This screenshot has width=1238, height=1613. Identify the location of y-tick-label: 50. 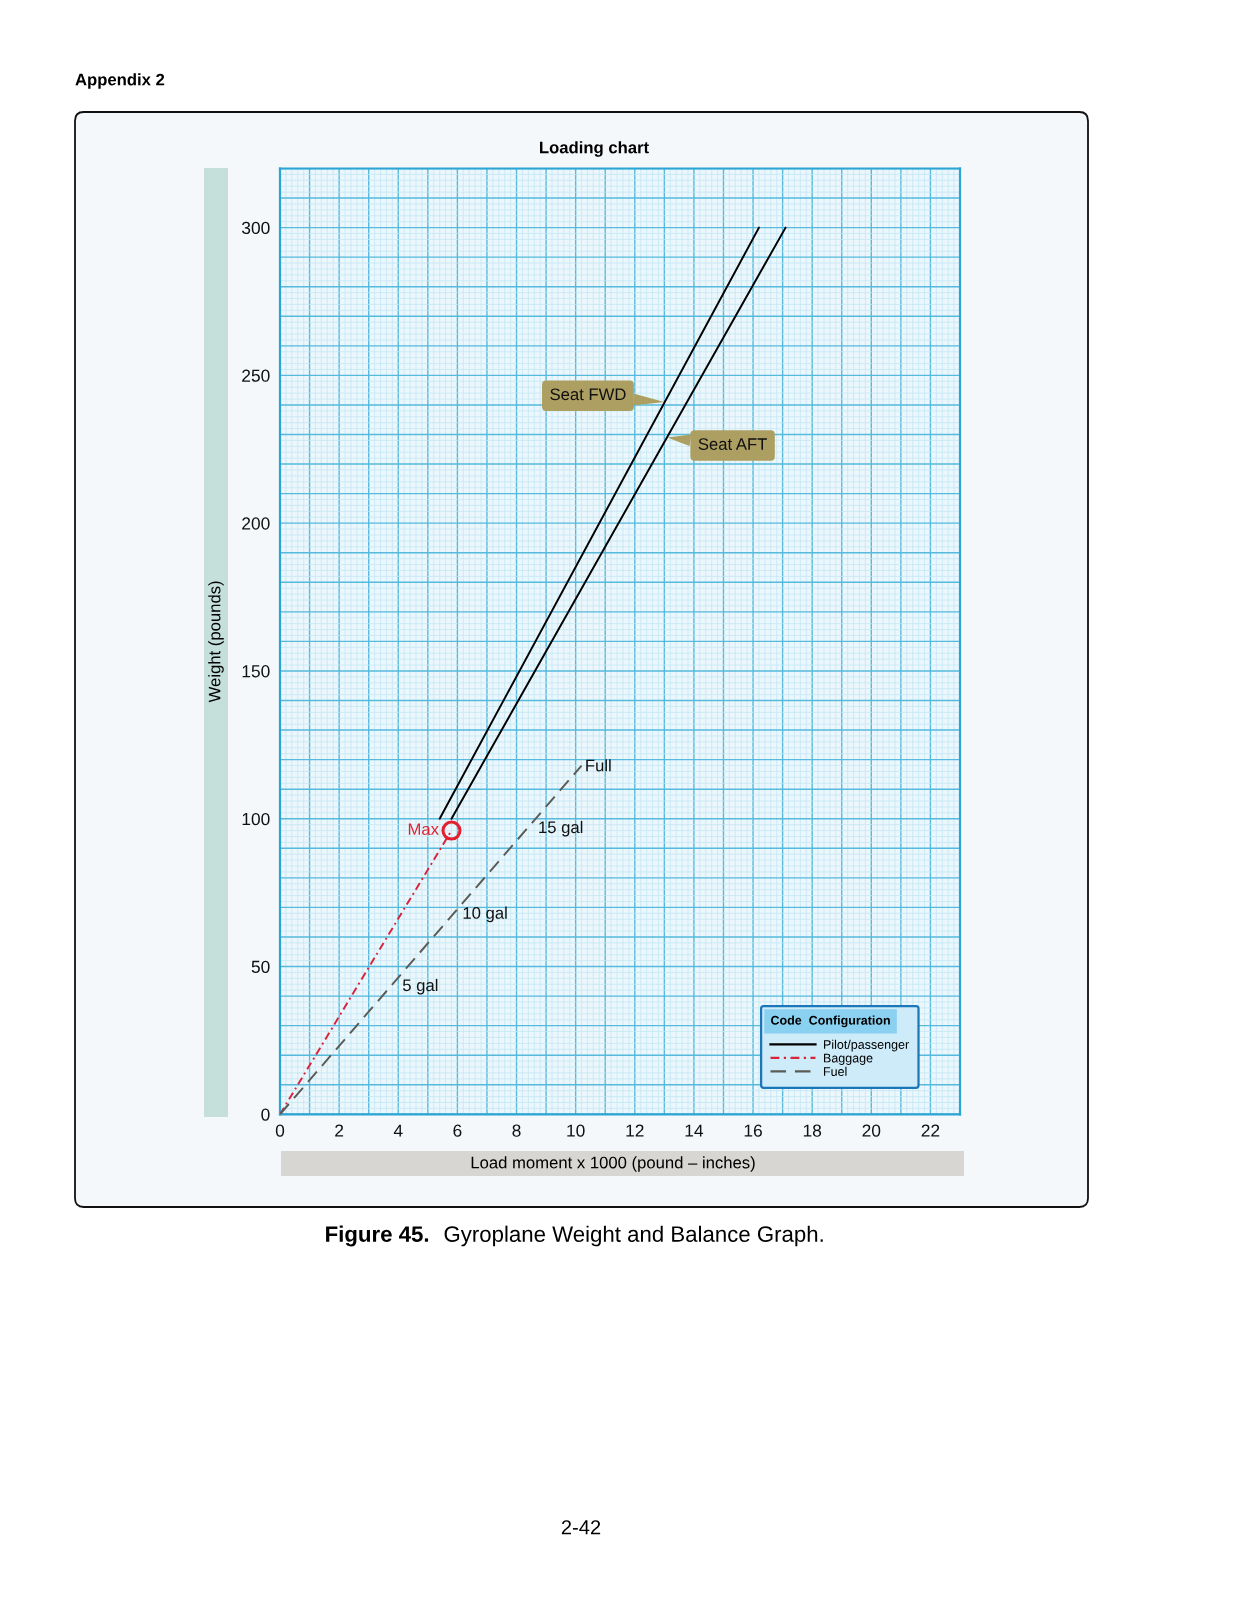
(260, 966).